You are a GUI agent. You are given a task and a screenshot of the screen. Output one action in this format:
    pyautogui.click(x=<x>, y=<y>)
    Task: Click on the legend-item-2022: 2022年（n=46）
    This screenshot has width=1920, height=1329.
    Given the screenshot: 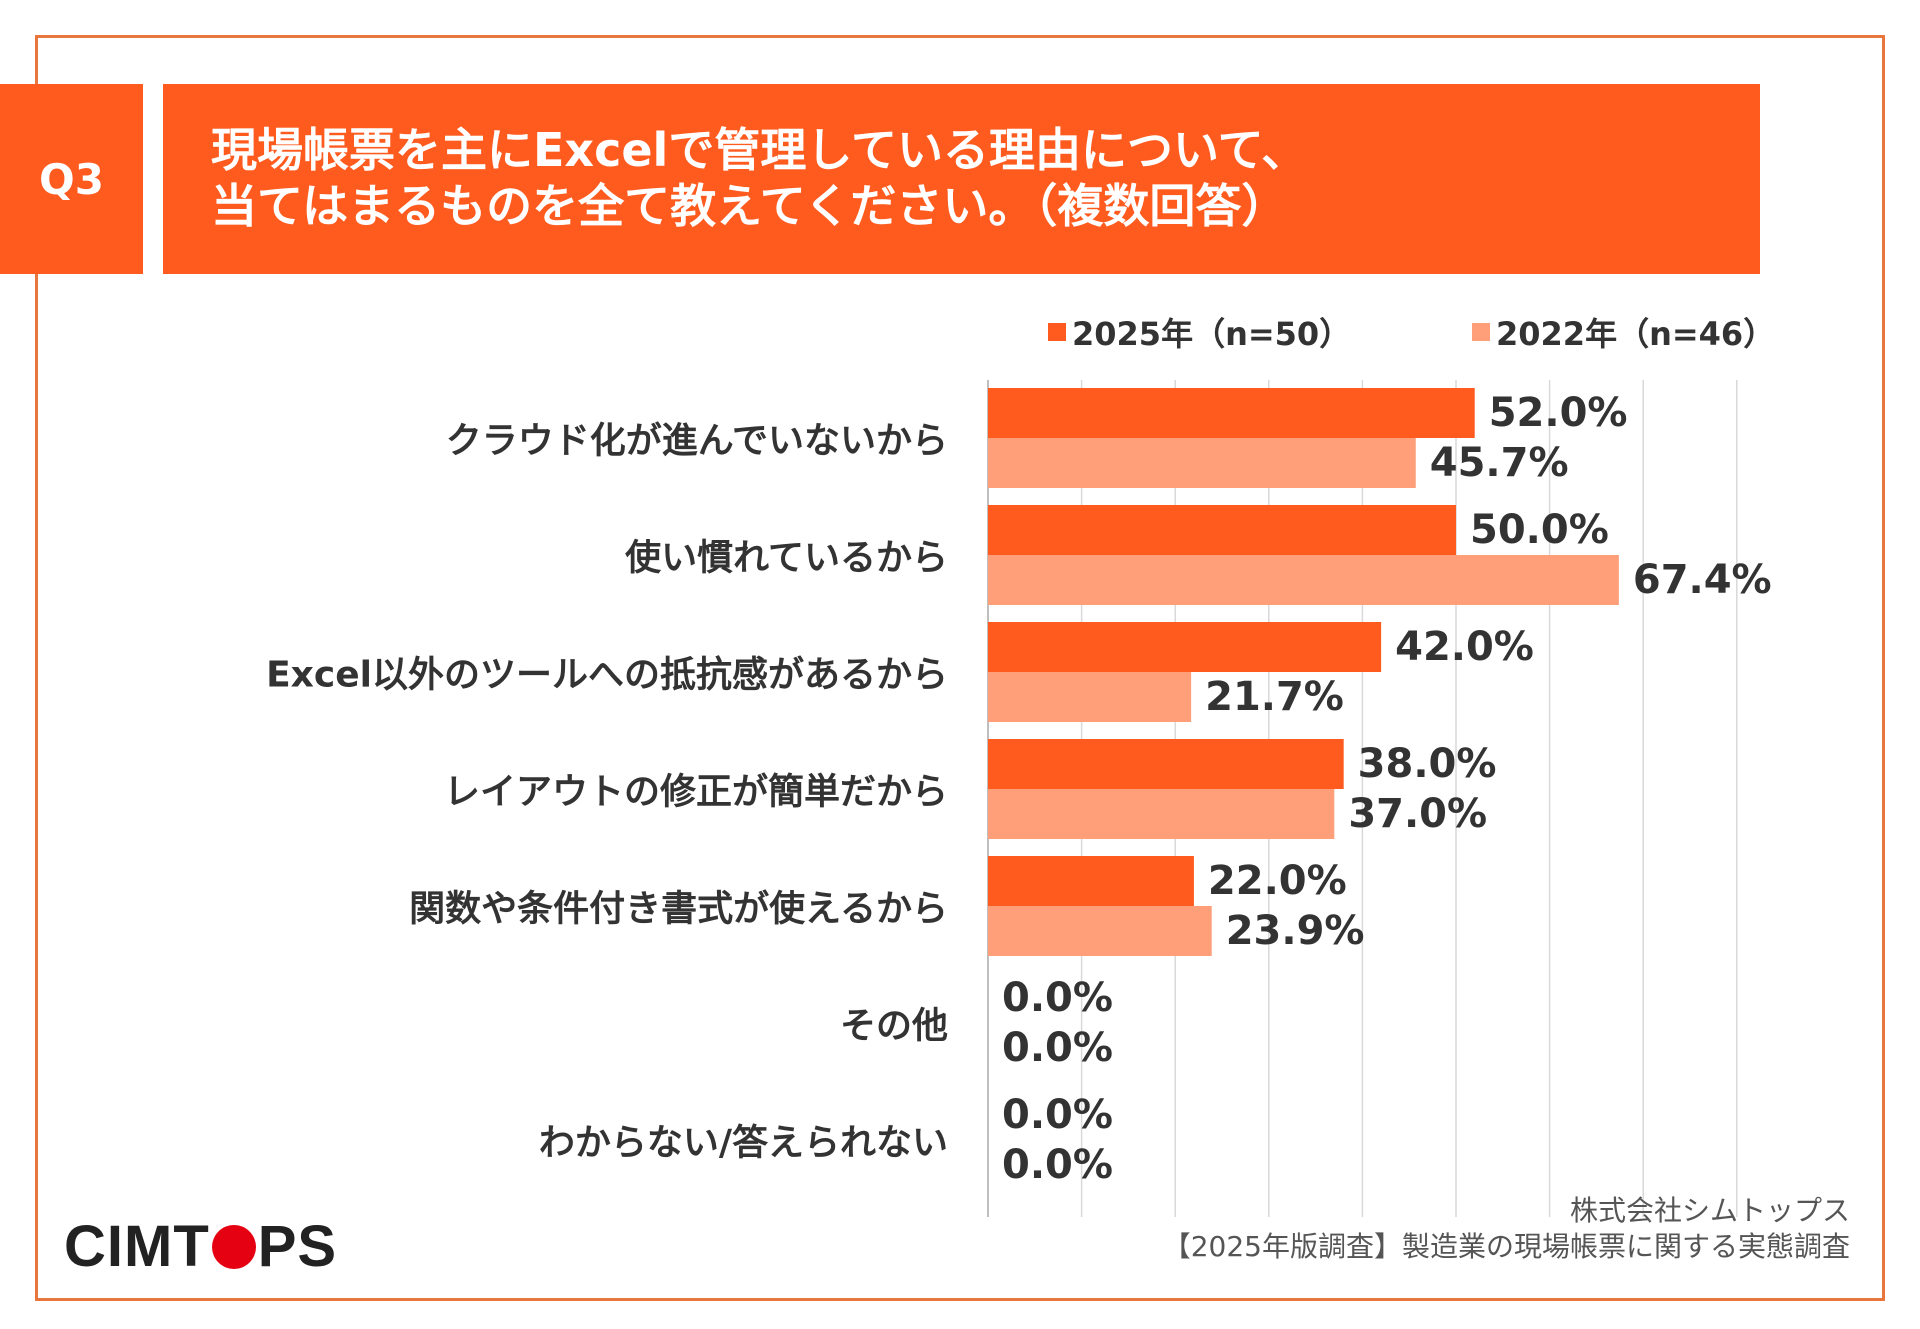 What is the action you would take?
    pyautogui.click(x=1623, y=332)
    